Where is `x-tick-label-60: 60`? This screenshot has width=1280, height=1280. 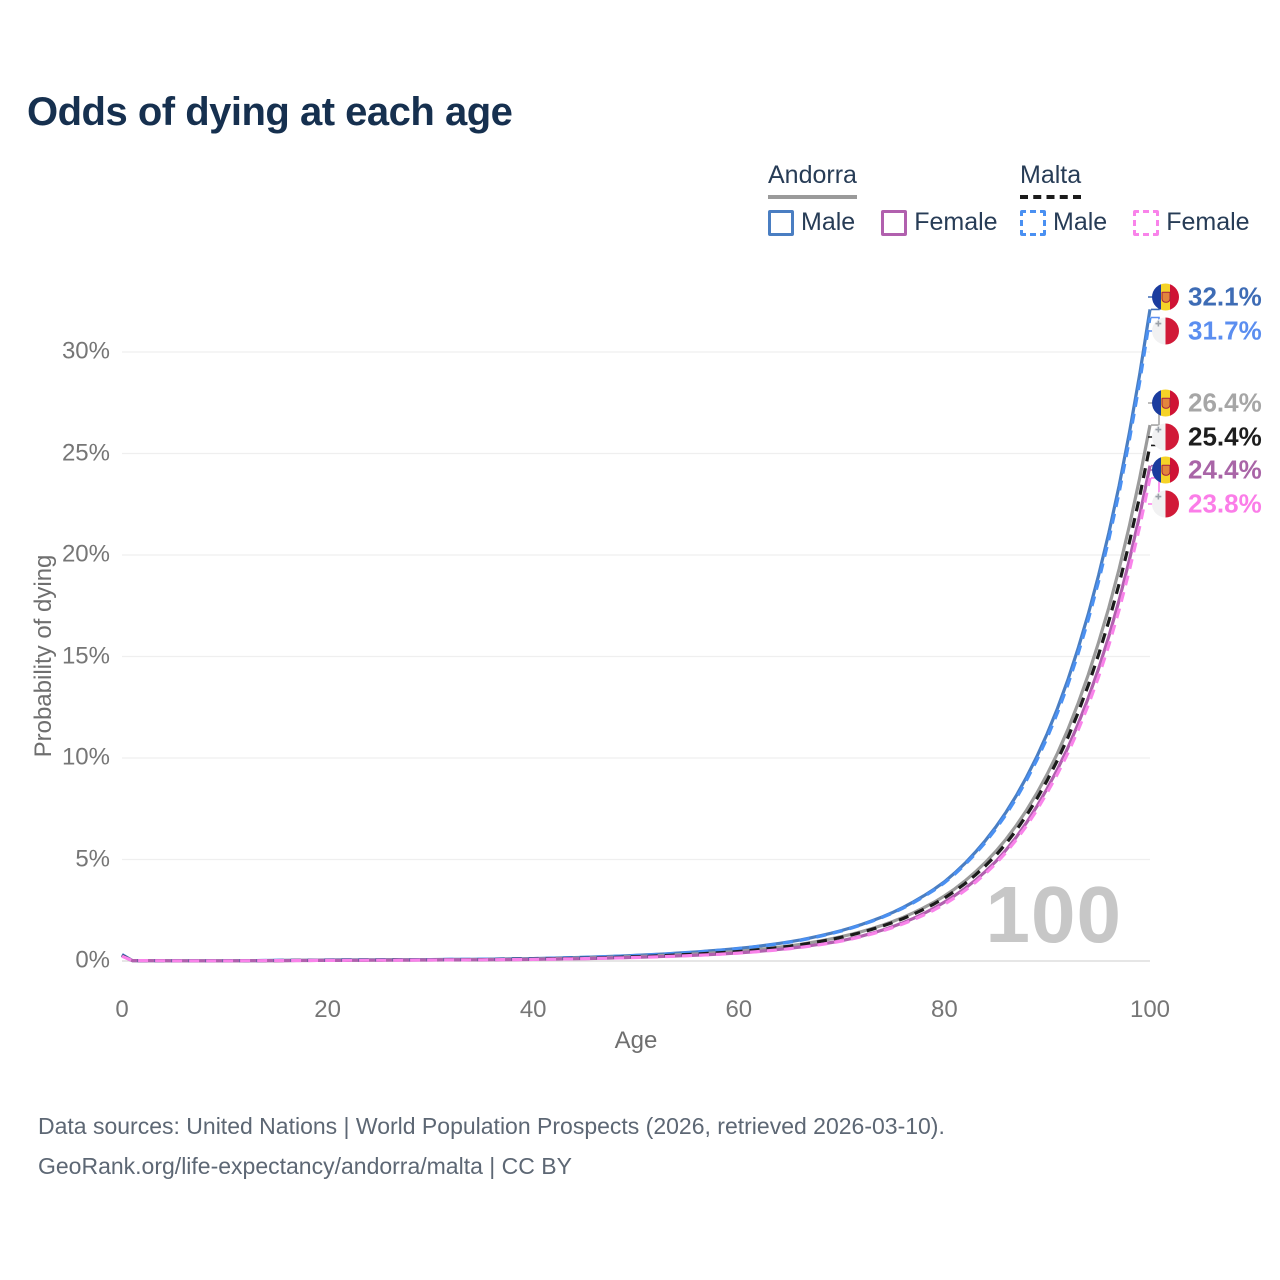 x-tick-label-60: 60 is located at coordinates (739, 1009).